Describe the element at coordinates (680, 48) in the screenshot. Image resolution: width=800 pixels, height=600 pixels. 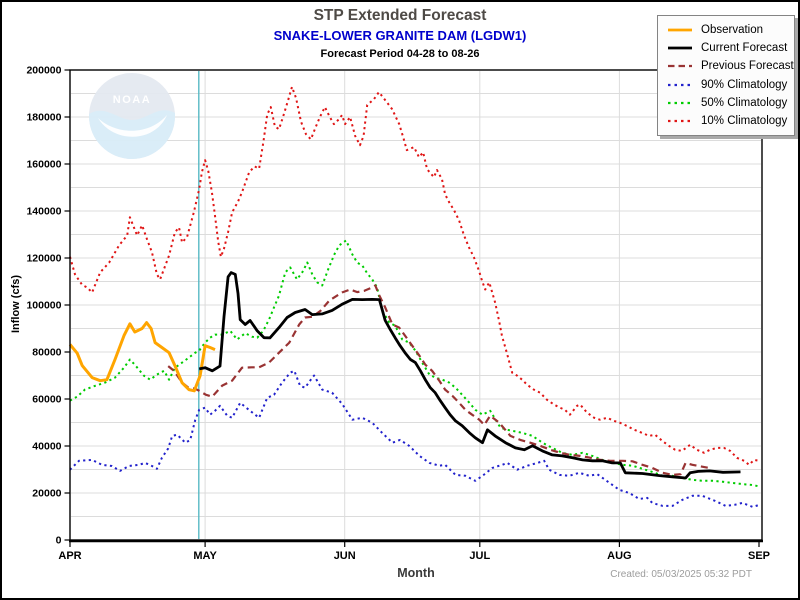
I see `legend-line-sample-current-forecast` at that location.